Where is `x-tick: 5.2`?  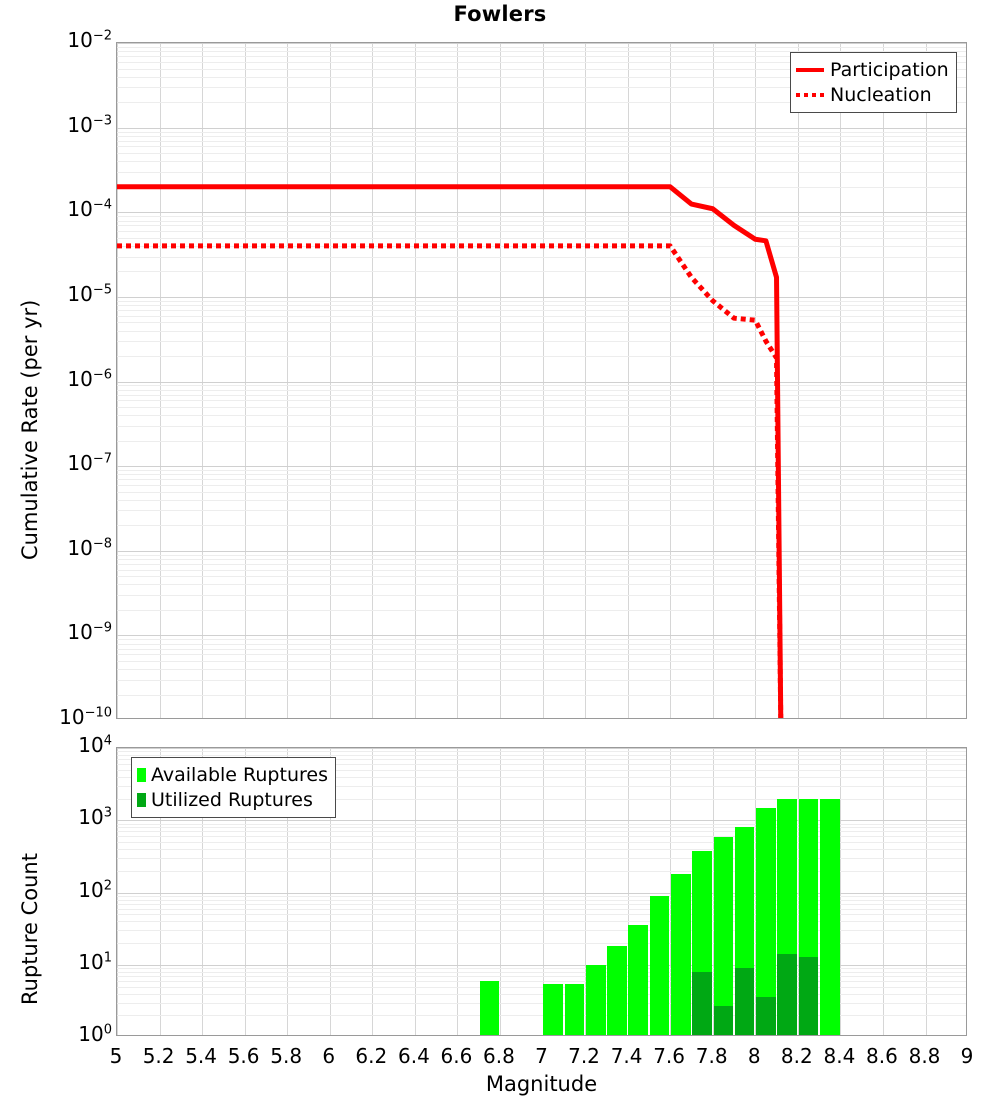
x-tick: 5.2 is located at coordinates (158, 1056).